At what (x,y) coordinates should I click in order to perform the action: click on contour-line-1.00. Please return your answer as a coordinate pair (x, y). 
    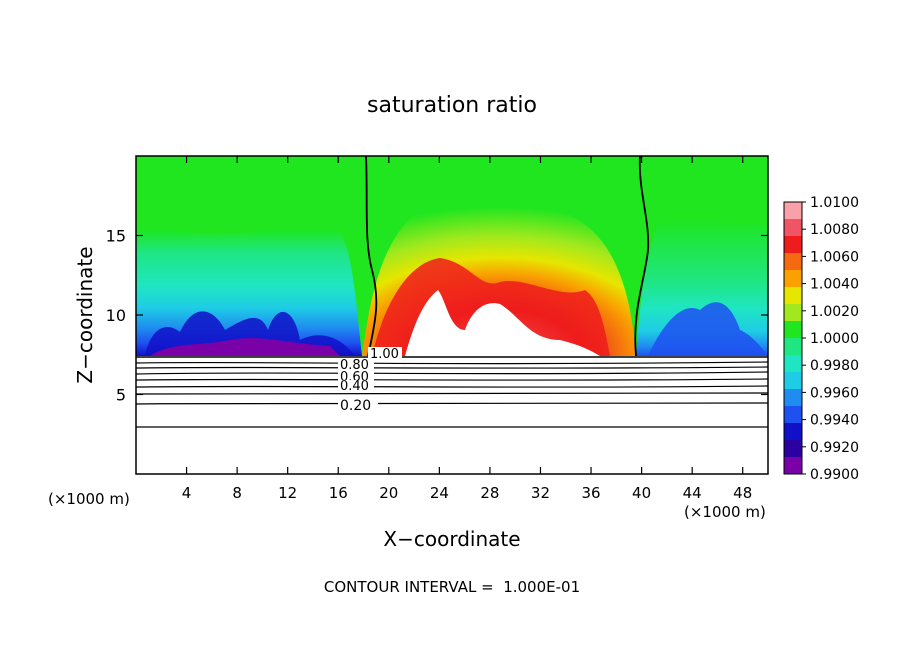
    Looking at the image, I should click on (452, 357).